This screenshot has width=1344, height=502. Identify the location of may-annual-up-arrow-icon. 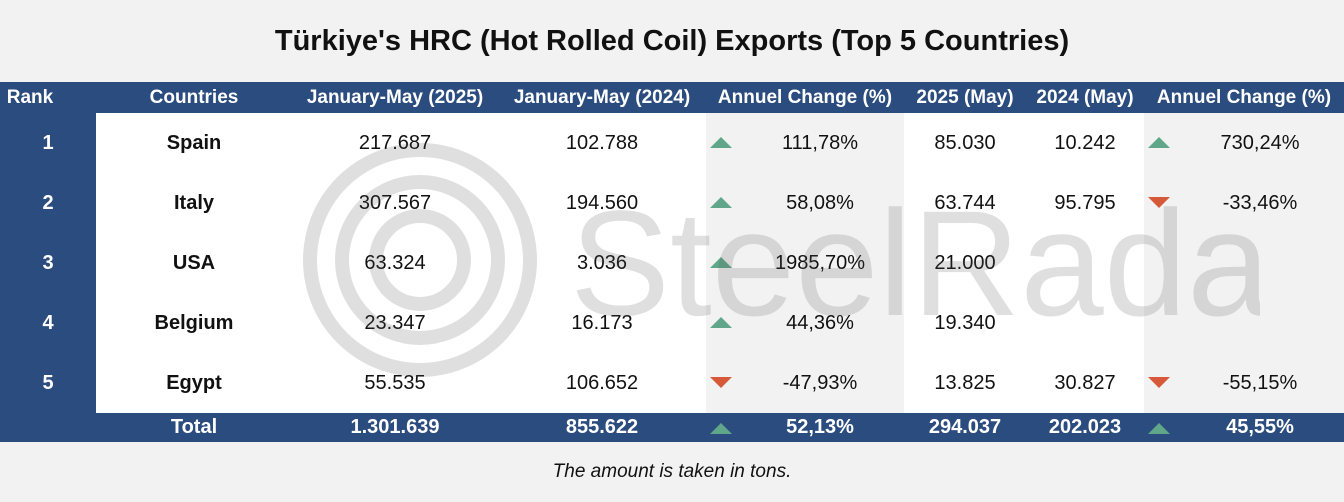
(1159, 142).